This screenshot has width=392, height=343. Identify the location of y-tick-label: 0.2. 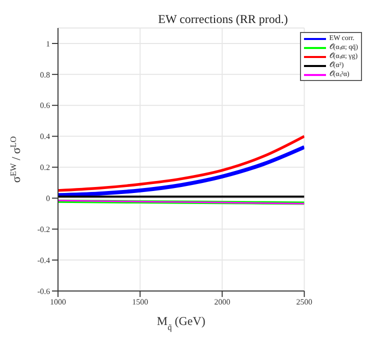
(45, 167).